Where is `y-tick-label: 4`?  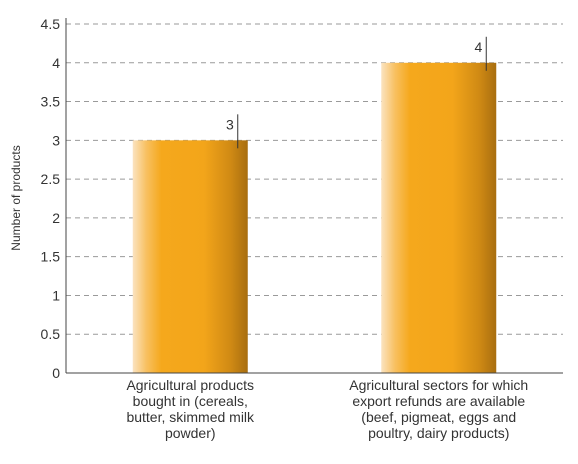 y-tick-label: 4 is located at coordinates (56, 63).